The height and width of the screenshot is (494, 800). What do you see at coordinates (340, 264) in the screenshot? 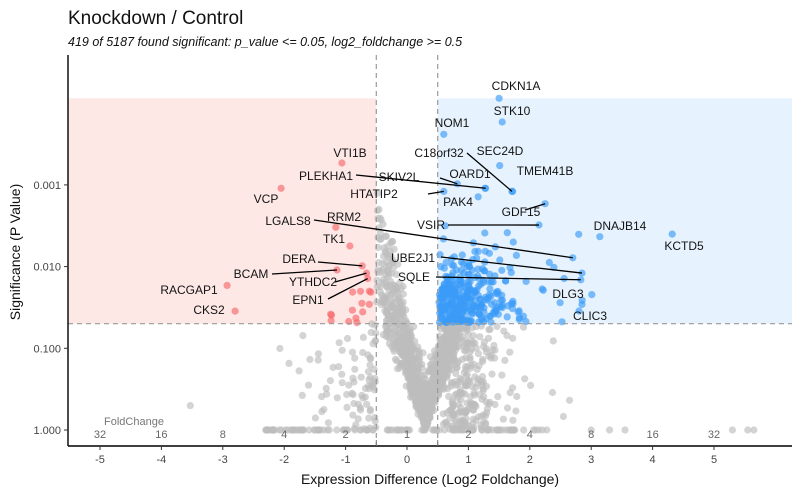
I see `leader-line-dera` at bounding box center [340, 264].